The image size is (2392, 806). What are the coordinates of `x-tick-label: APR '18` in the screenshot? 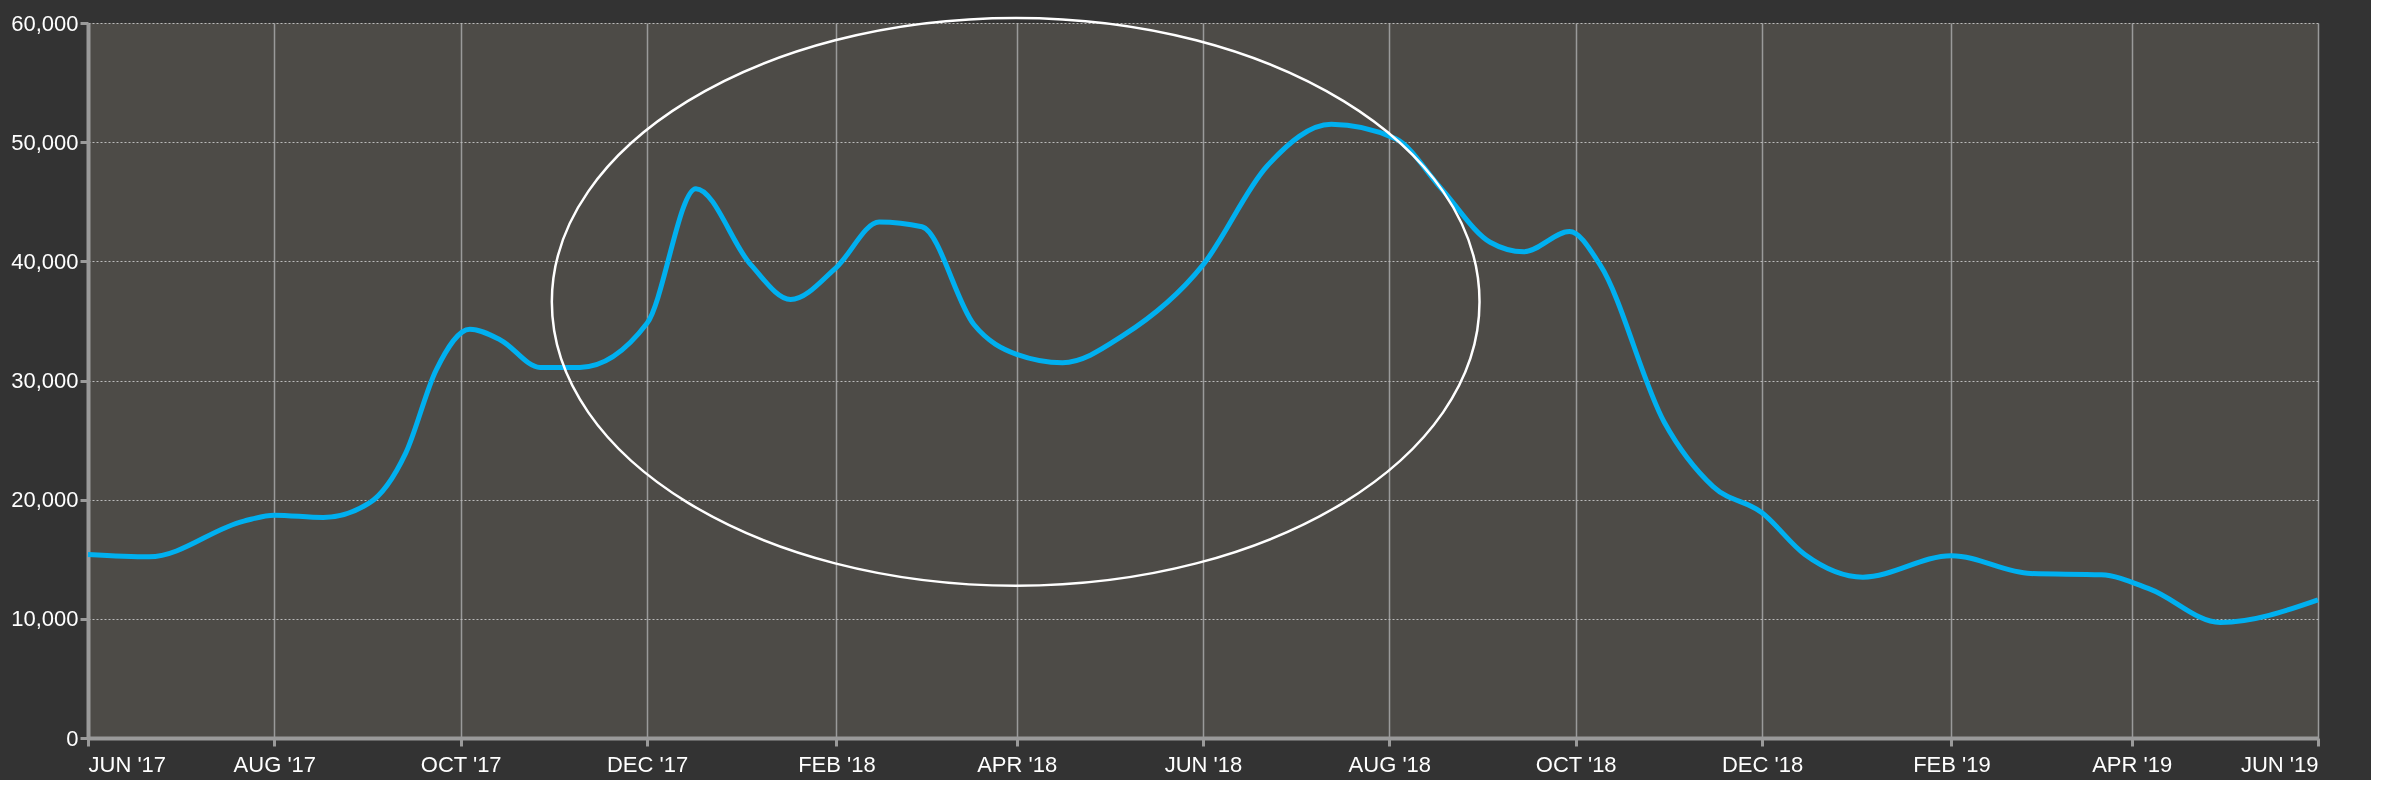 It's located at (1017, 764).